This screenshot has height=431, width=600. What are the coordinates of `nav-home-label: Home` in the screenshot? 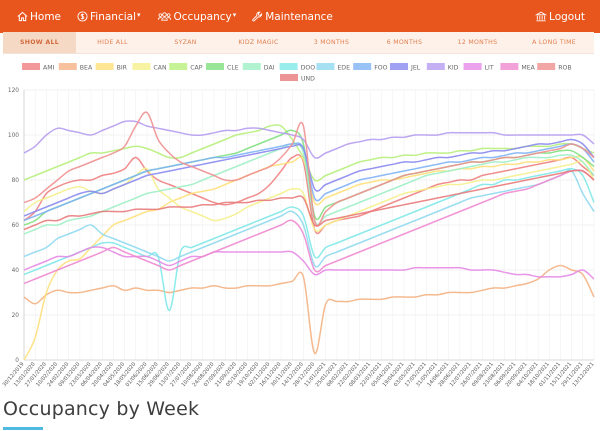 It's located at (46, 16).